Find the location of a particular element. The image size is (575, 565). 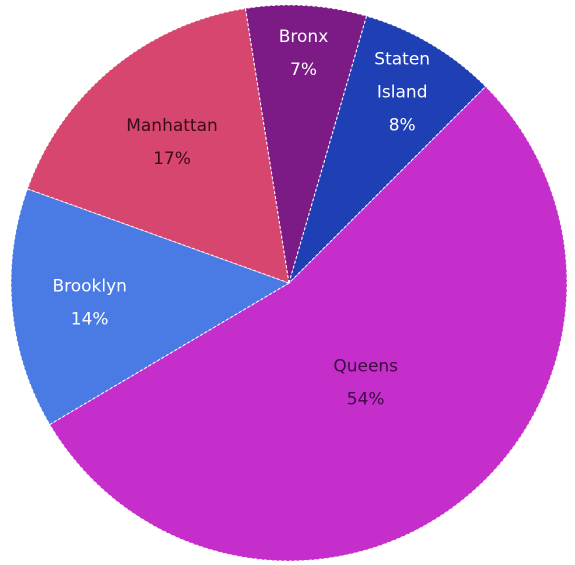

pie-value-label: 7% is located at coordinates (303, 70).